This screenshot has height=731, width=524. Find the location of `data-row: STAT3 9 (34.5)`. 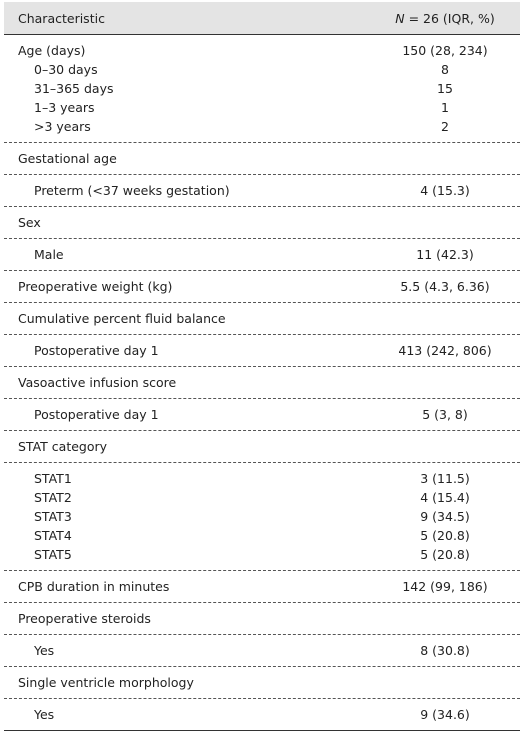

data-row: STAT3 9 (34.5) is located at coordinates (262, 516).